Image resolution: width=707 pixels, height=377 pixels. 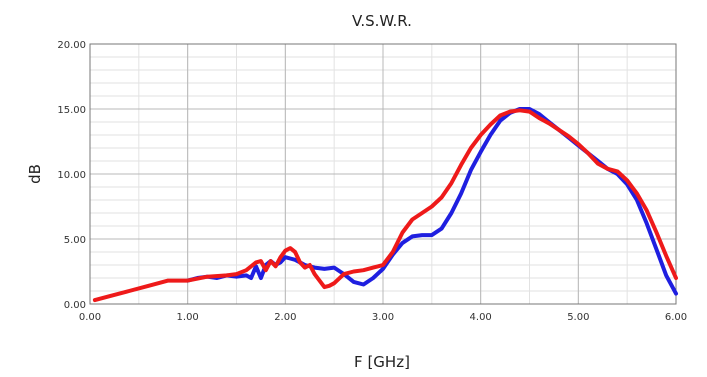 What do you see at coordinates (382, 21) in the screenshot?
I see `chart-title: V.S.W.R.` at bounding box center [382, 21].